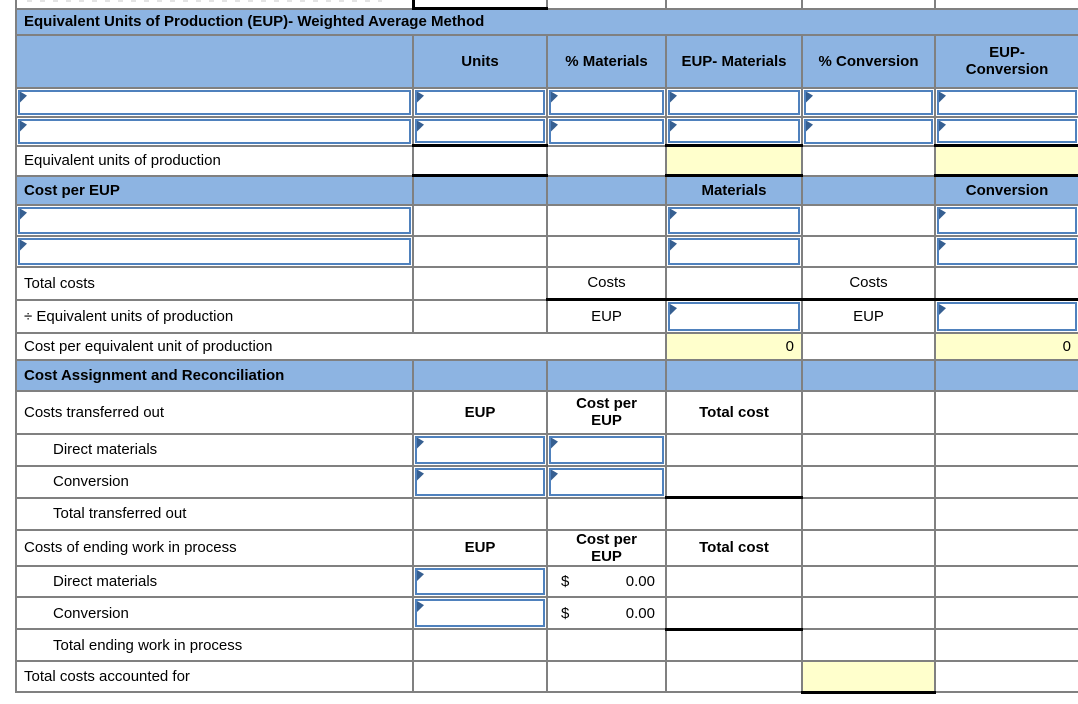 The width and height of the screenshot is (1078, 704). What do you see at coordinates (606, 539) in the screenshot?
I see `ending-cpe-line1: Cost per` at bounding box center [606, 539].